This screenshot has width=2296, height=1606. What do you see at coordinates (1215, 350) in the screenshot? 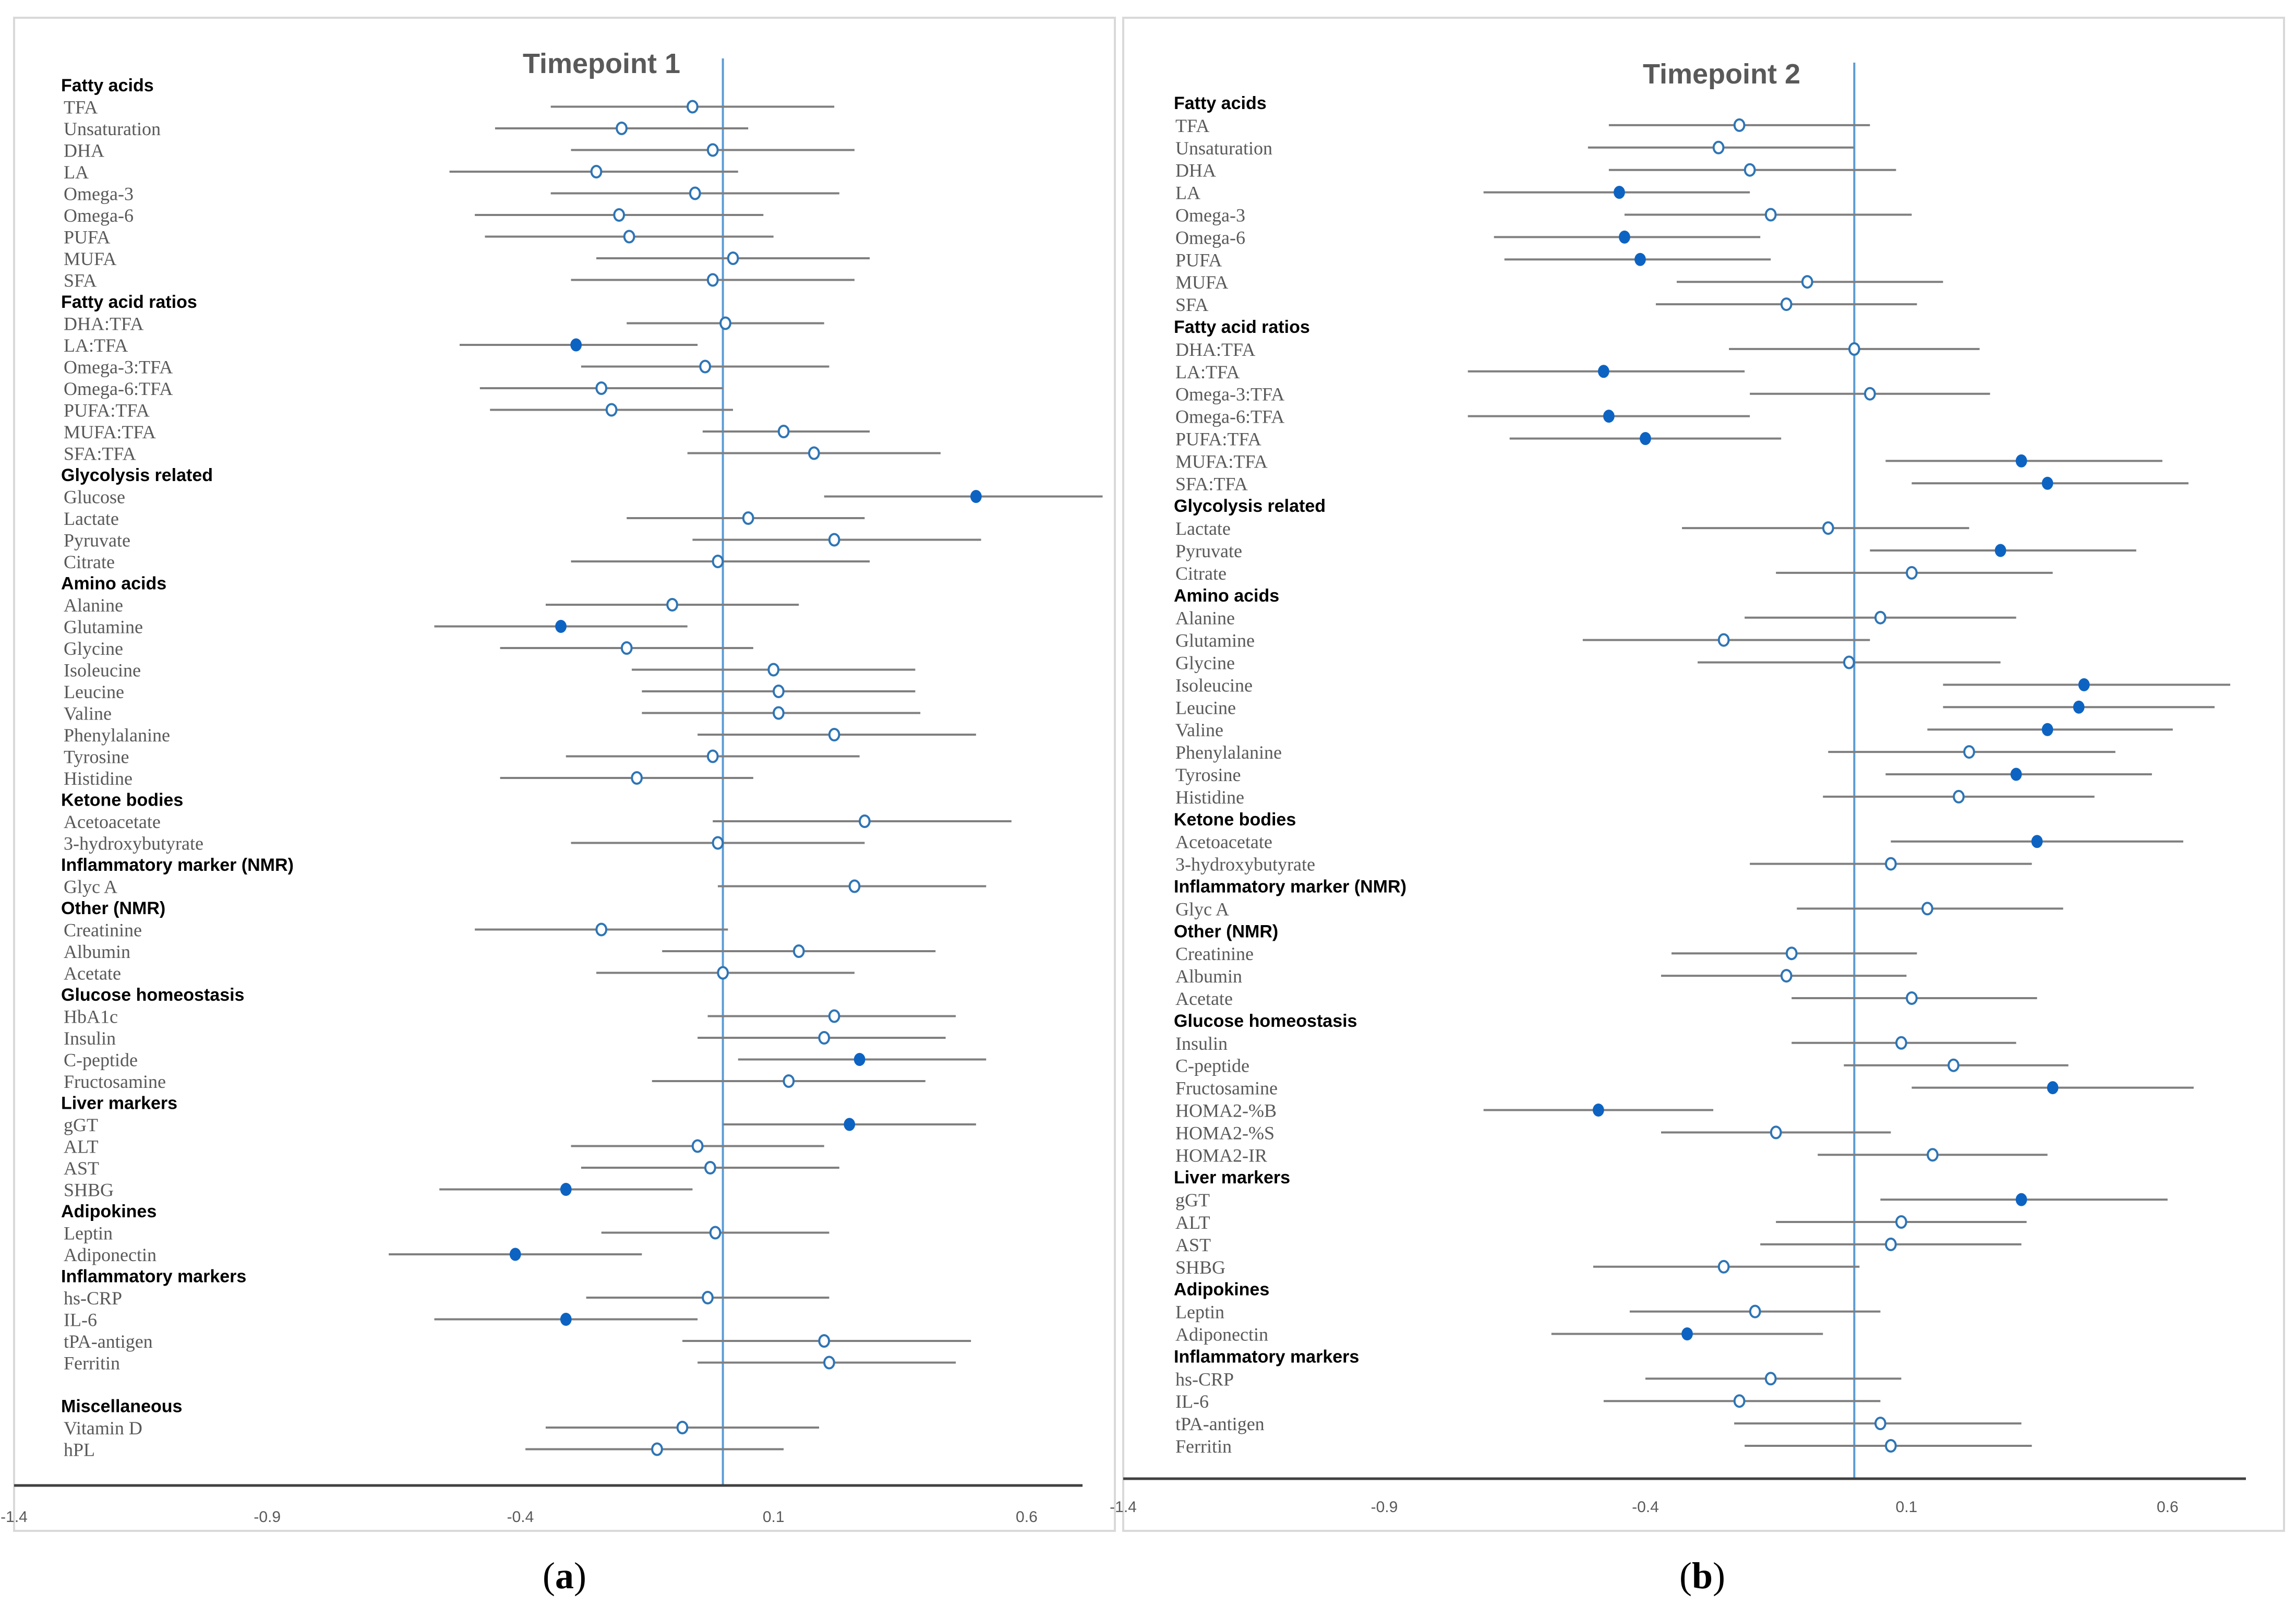
I see `row-label-dha-tfa: DHA:TFA` at bounding box center [1215, 350].